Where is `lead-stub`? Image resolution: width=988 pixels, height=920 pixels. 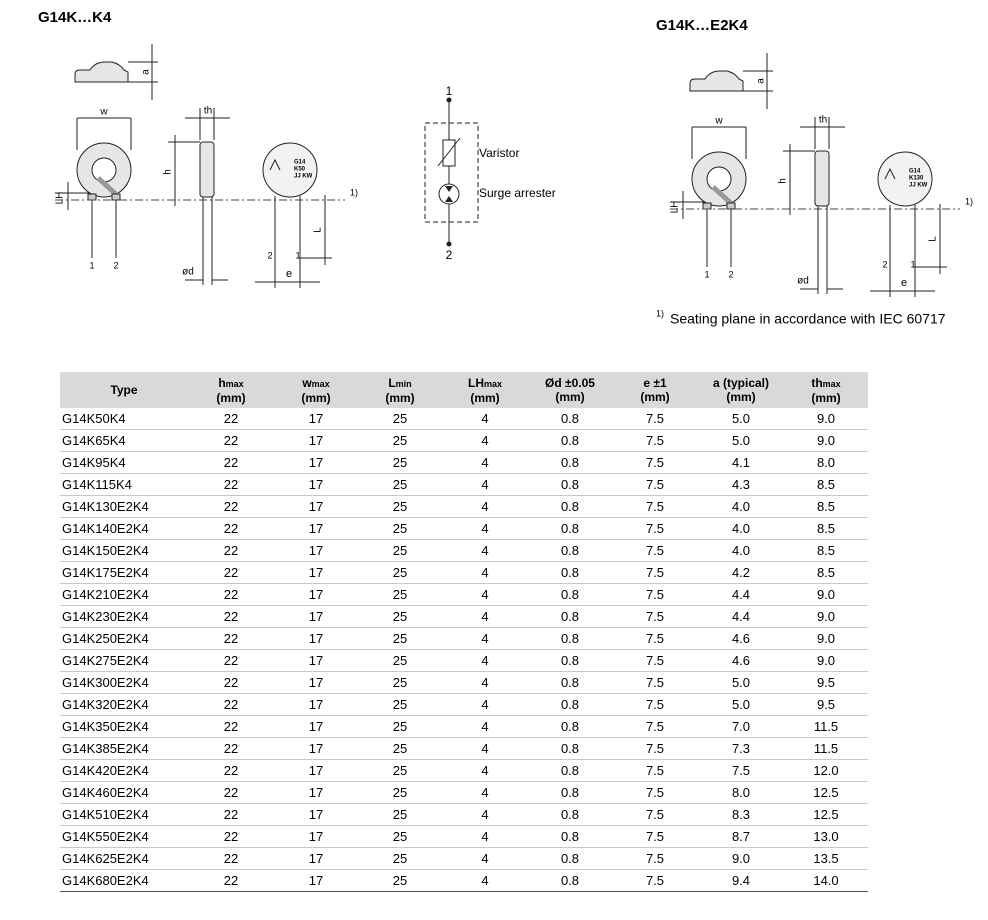 lead-stub is located at coordinates (116, 197).